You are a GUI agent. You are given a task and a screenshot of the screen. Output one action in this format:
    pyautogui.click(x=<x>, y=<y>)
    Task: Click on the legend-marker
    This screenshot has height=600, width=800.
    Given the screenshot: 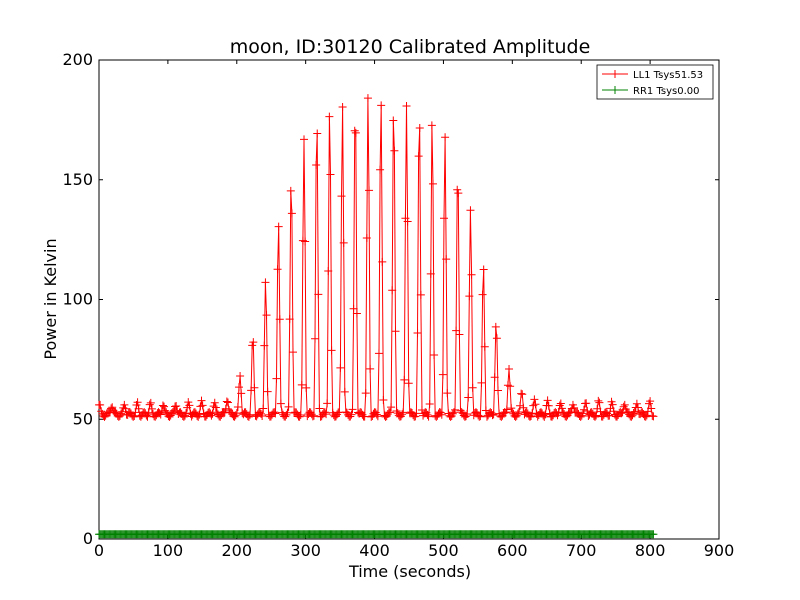 What is the action you would take?
    pyautogui.click(x=615, y=90)
    